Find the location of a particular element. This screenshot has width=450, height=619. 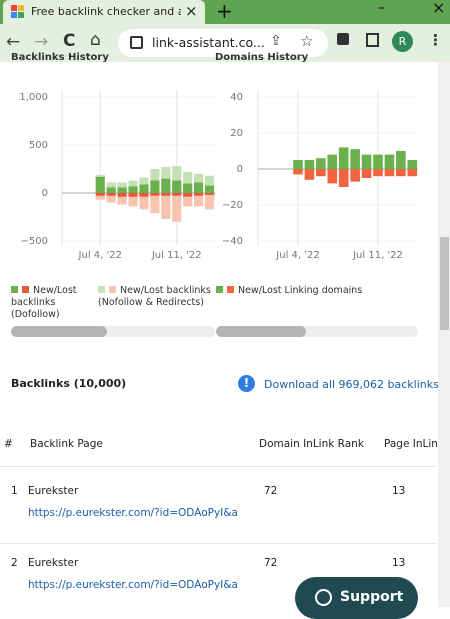

x-tick-label: Jul 11, '22 is located at coordinates (377, 255).